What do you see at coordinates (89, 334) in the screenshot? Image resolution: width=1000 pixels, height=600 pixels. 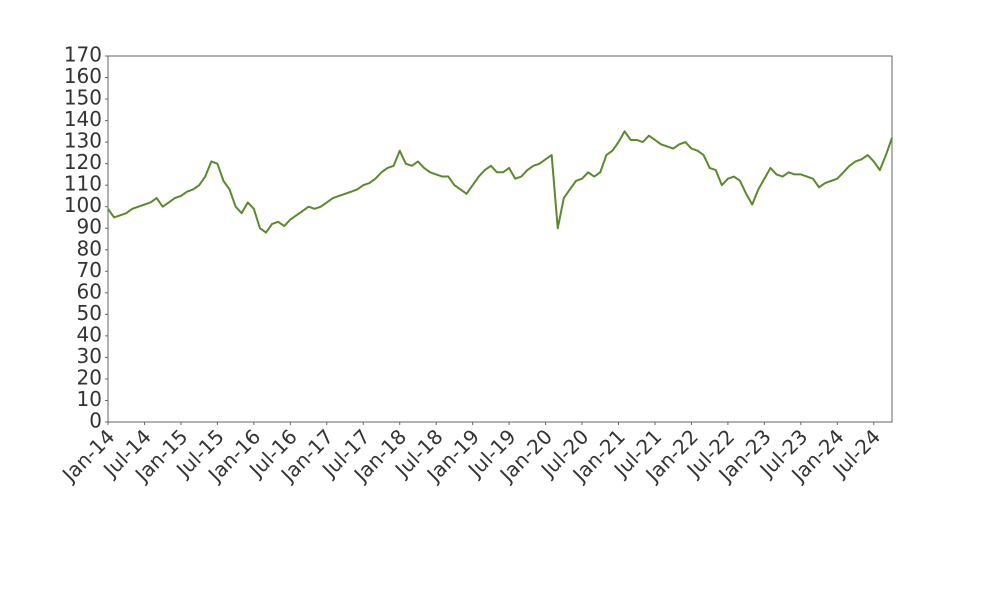 I see `y-tick-label: 40` at bounding box center [89, 334].